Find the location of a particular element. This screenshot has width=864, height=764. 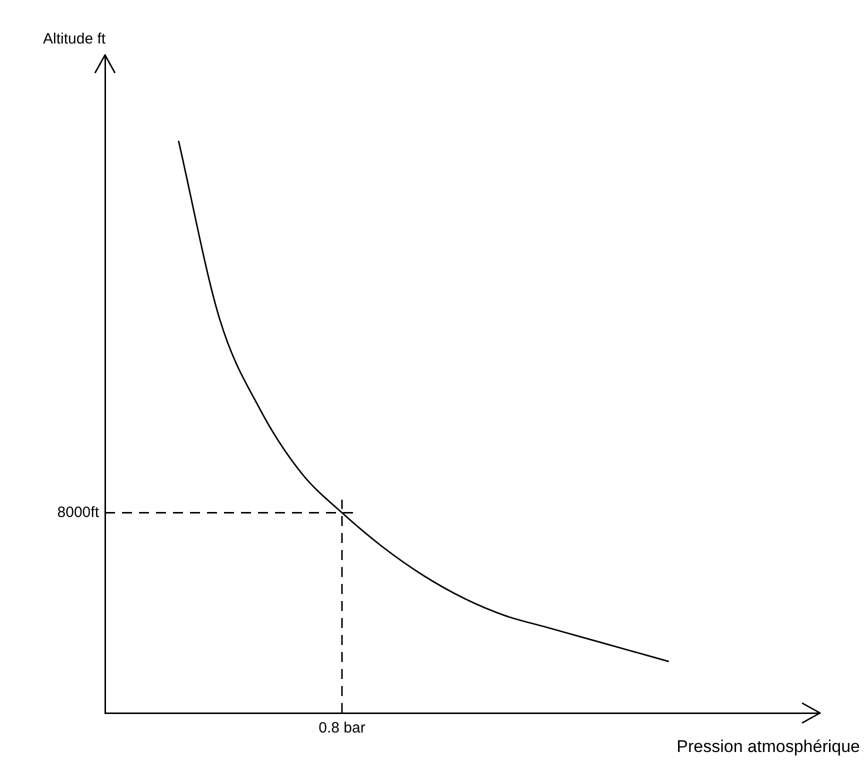

ref-line-label: 8000ft is located at coordinates (78, 512).